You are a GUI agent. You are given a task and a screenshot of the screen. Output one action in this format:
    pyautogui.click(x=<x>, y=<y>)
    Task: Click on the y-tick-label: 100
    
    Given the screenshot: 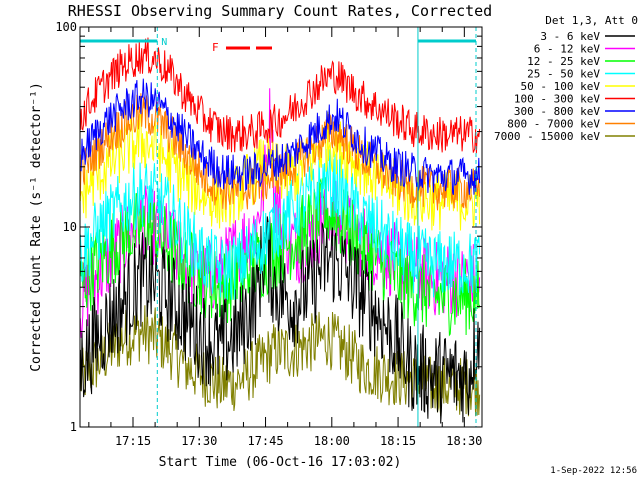 What is the action you would take?
    pyautogui.click(x=66, y=27)
    